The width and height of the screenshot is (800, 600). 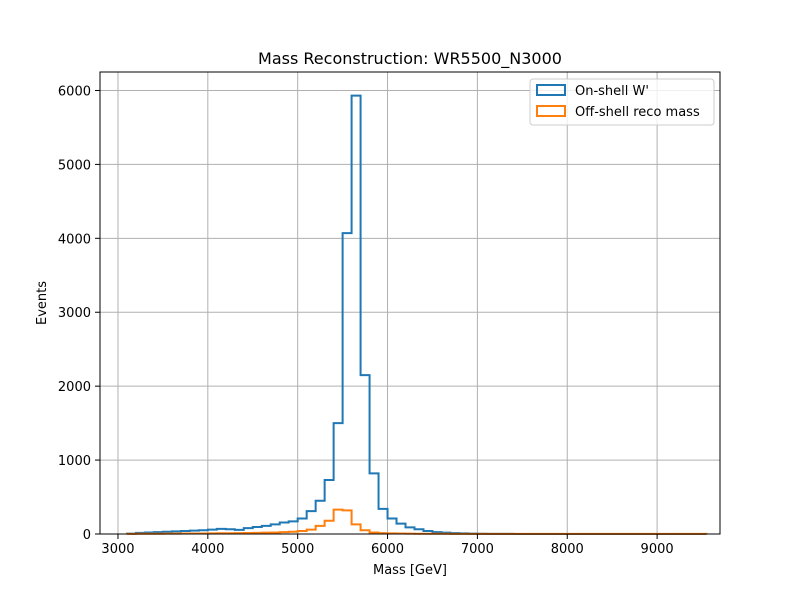 What do you see at coordinates (657, 549) in the screenshot?
I see `x-tick-label: 9000` at bounding box center [657, 549].